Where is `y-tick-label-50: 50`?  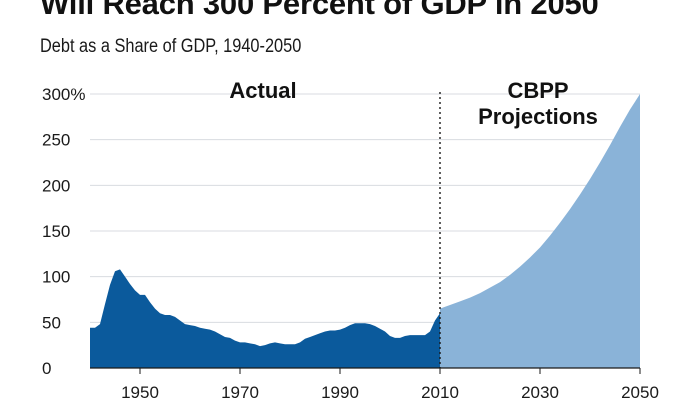 y-tick-label-50: 50 is located at coordinates (51, 322).